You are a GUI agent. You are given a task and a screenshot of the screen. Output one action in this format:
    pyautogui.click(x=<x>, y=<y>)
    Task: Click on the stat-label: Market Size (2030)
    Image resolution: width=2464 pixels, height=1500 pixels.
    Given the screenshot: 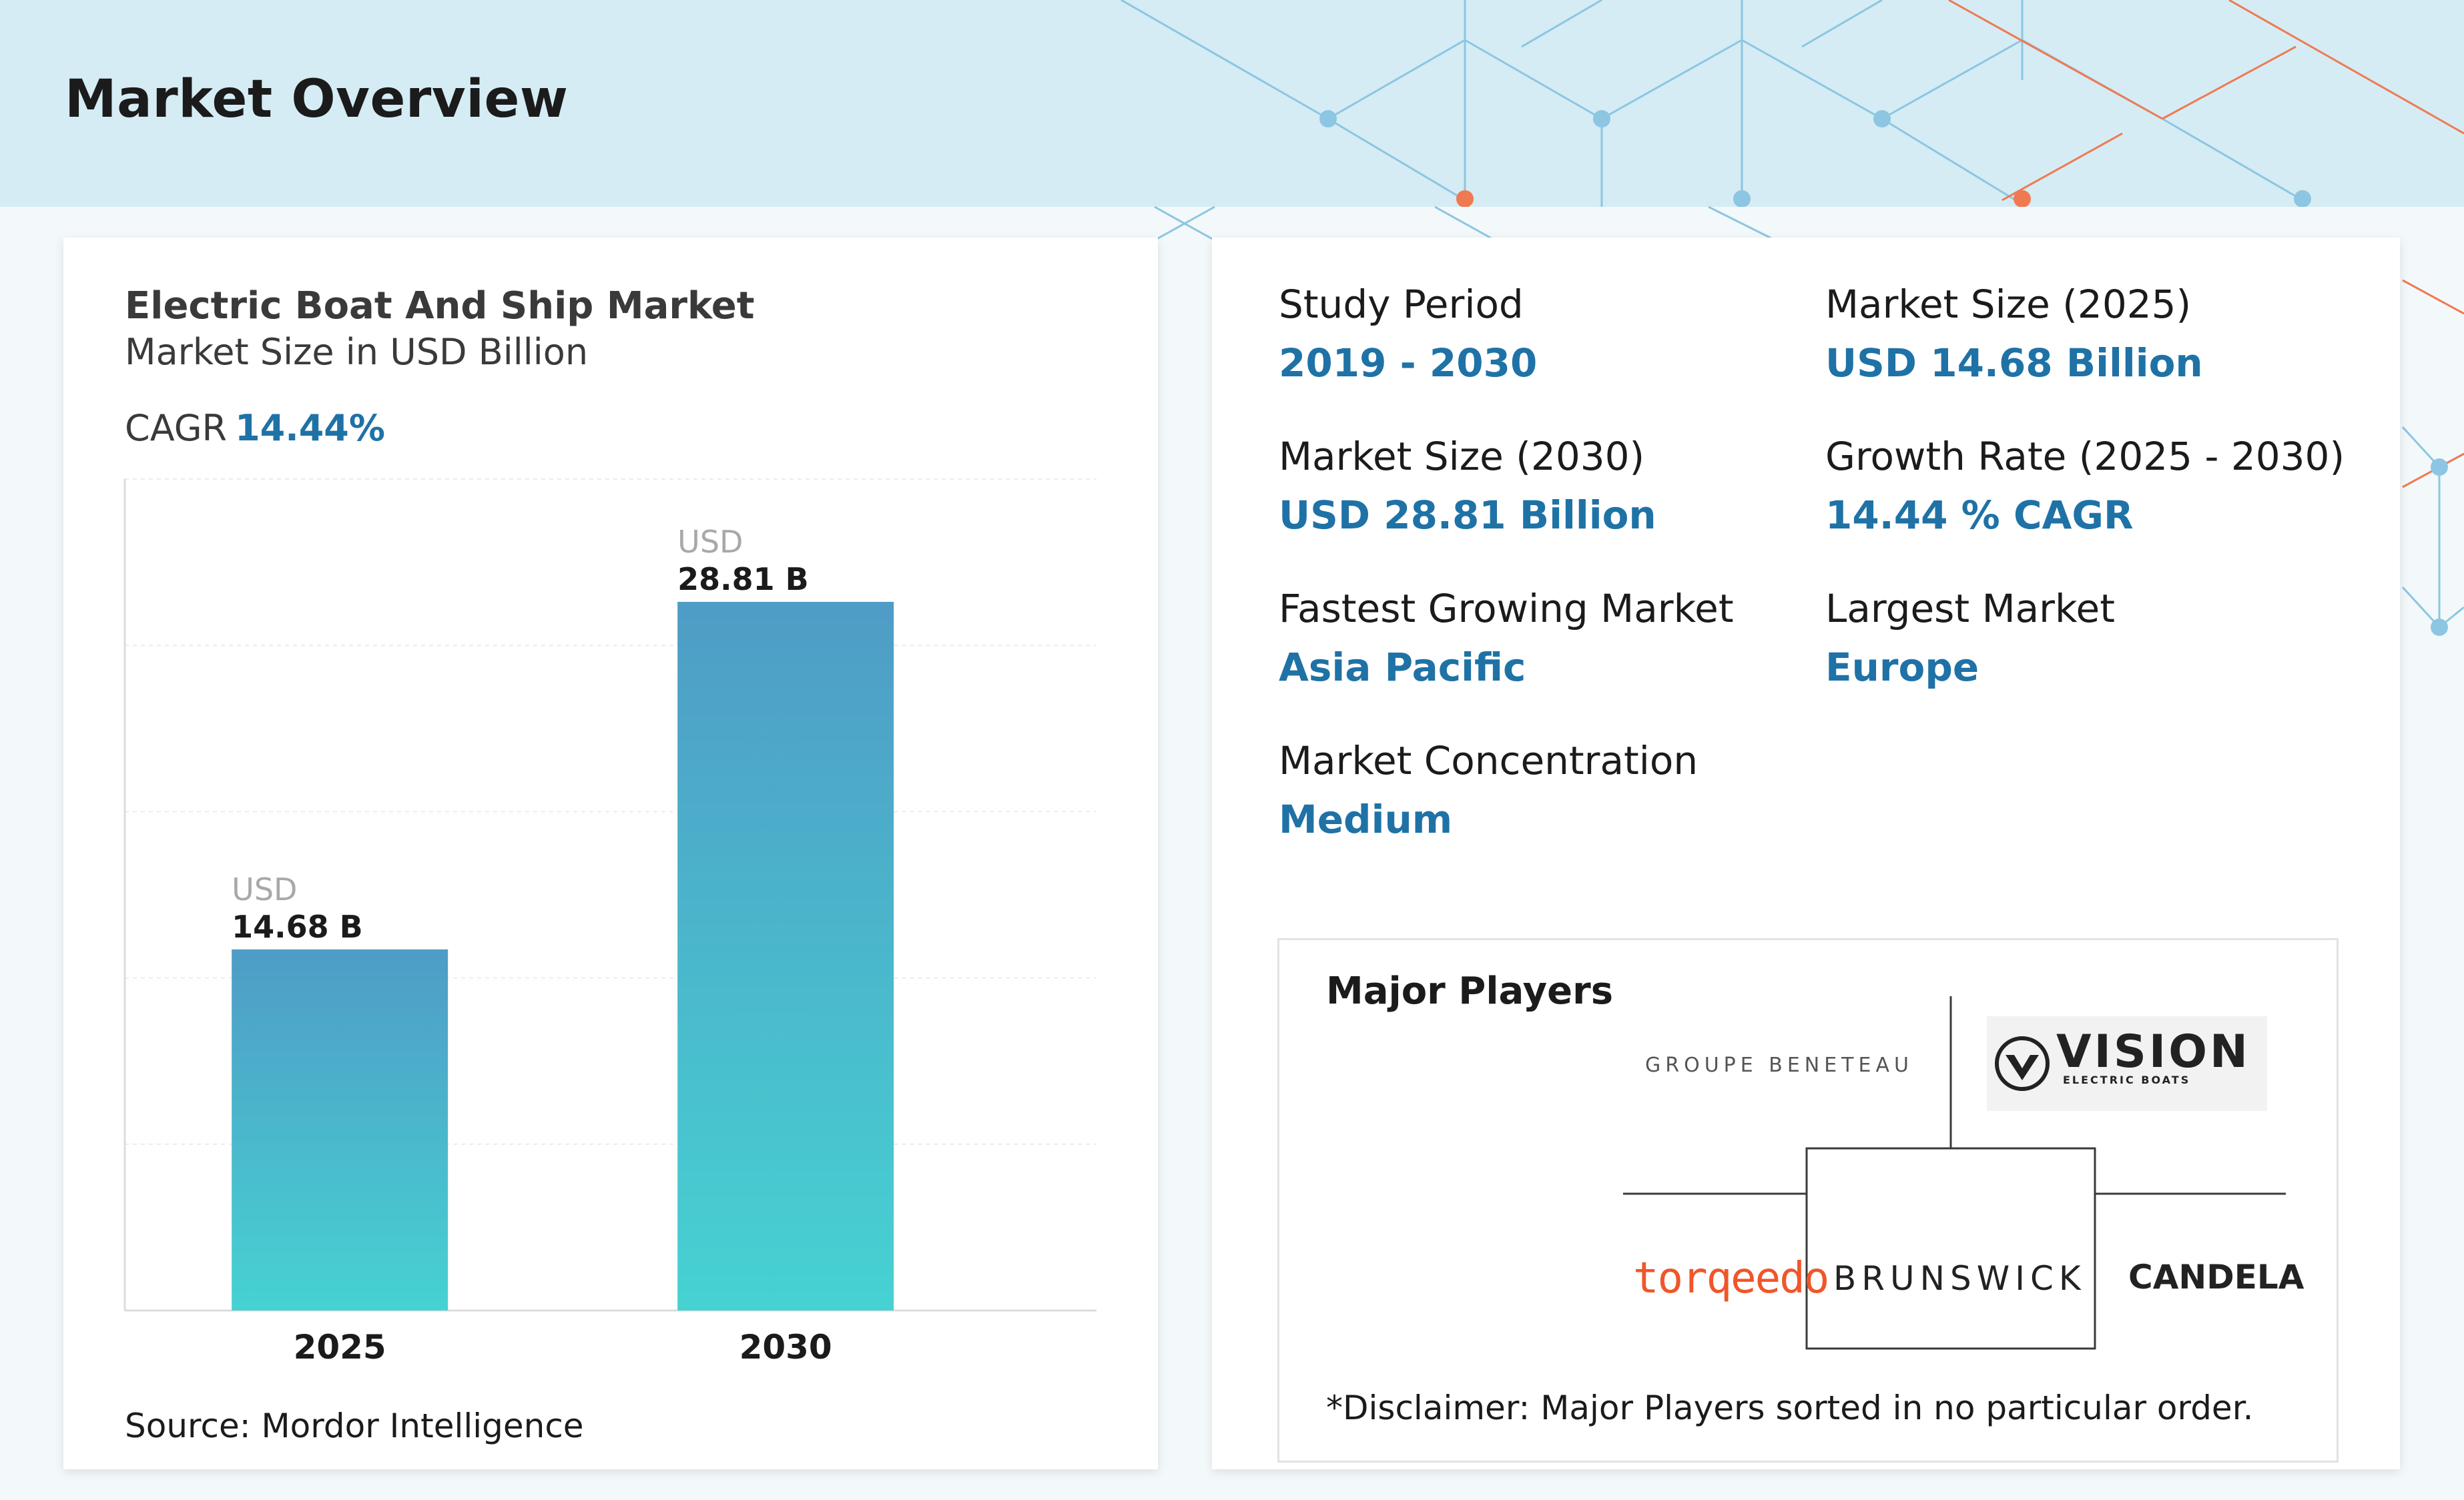 What is the action you would take?
    pyautogui.click(x=1462, y=456)
    